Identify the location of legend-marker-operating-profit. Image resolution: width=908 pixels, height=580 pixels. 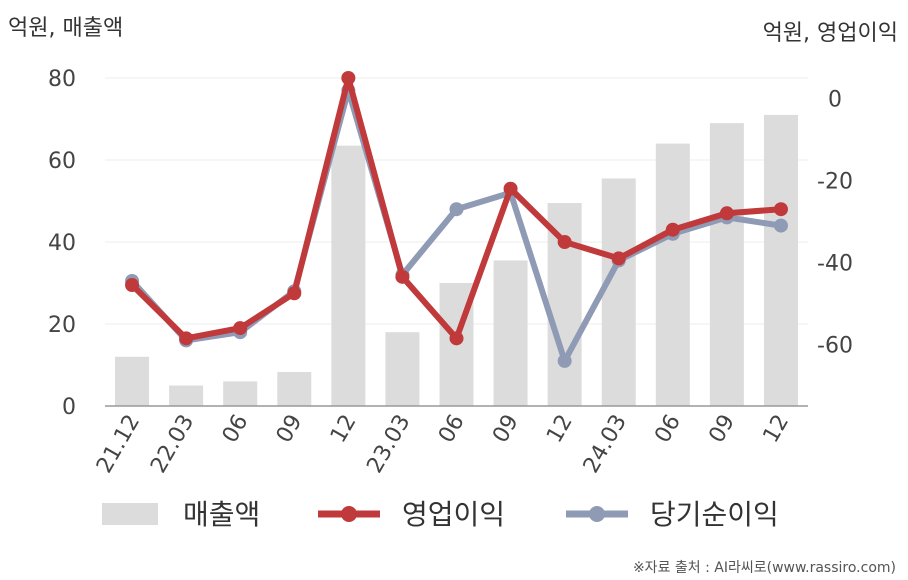
(349, 514).